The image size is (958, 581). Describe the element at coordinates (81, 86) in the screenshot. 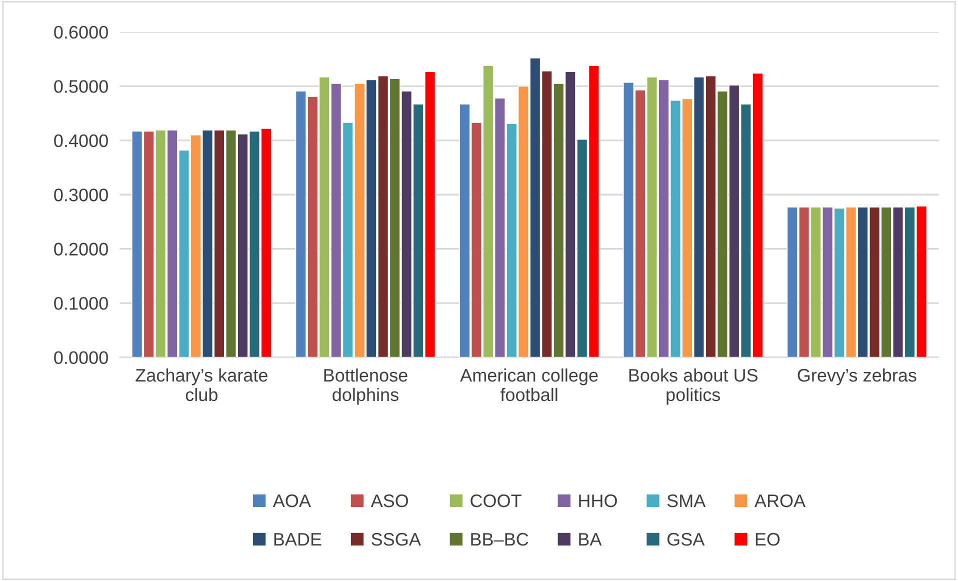

I see `y-tick-label: 0.5000` at that location.